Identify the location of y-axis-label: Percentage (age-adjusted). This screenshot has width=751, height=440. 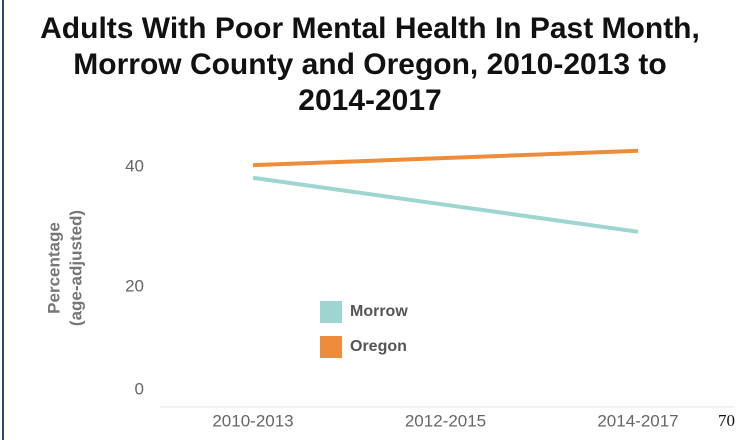
(64, 268).